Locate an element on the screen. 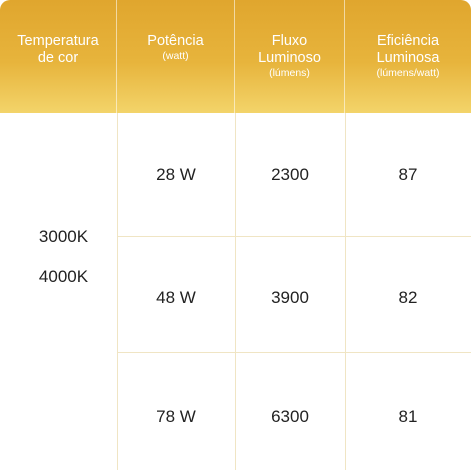 The width and height of the screenshot is (471, 470). header-flux-line2: Luminoso is located at coordinates (289, 58).